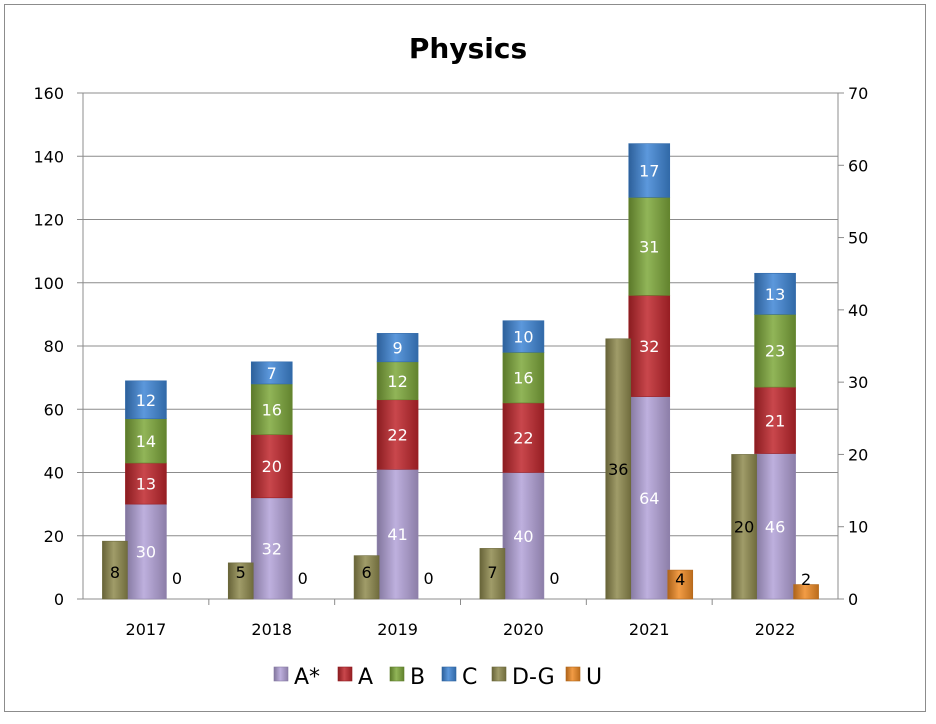 This screenshot has width=936, height=724. Describe the element at coordinates (365, 677) in the screenshot. I see `legend-label-a: A` at that location.